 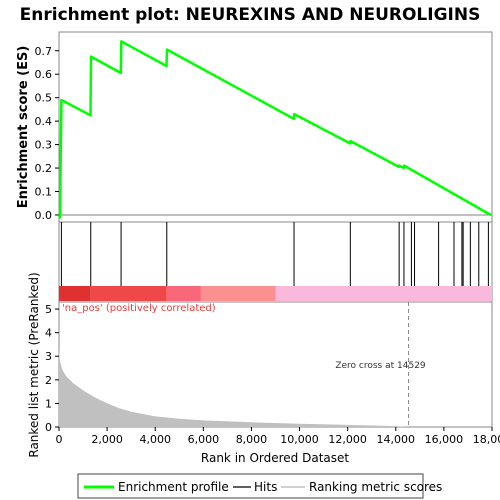 What do you see at coordinates (375, 487) in the screenshot?
I see `legend-ranking-metric: Ranking metric scores` at bounding box center [375, 487].